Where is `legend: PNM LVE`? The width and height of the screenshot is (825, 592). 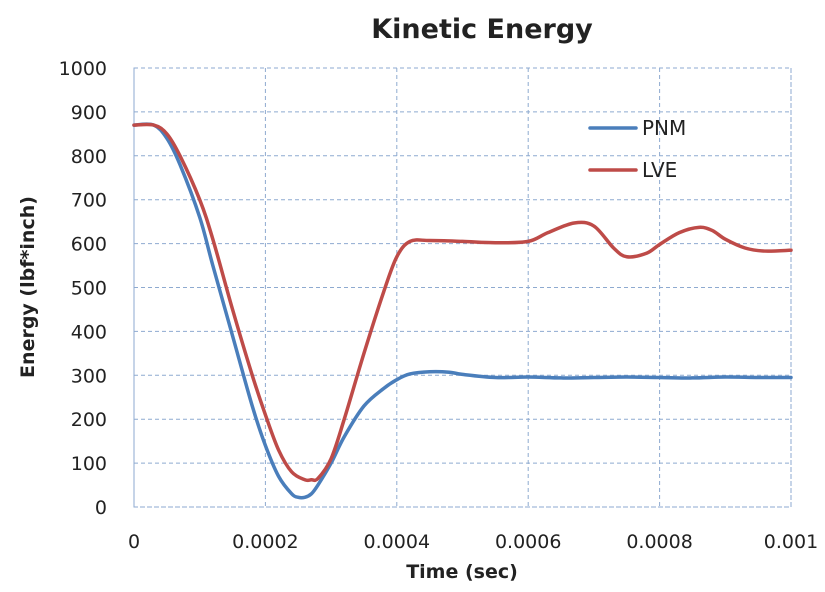
legend: PNM LVE is located at coordinates (637, 149).